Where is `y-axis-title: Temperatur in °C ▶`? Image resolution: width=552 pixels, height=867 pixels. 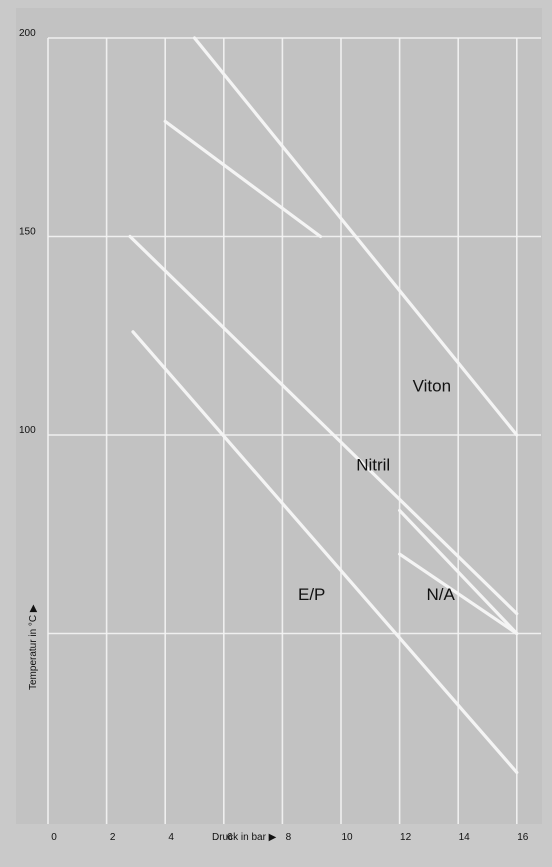
y-axis-title: Temperatur in °C ▶ is located at coordinates (33, 647).